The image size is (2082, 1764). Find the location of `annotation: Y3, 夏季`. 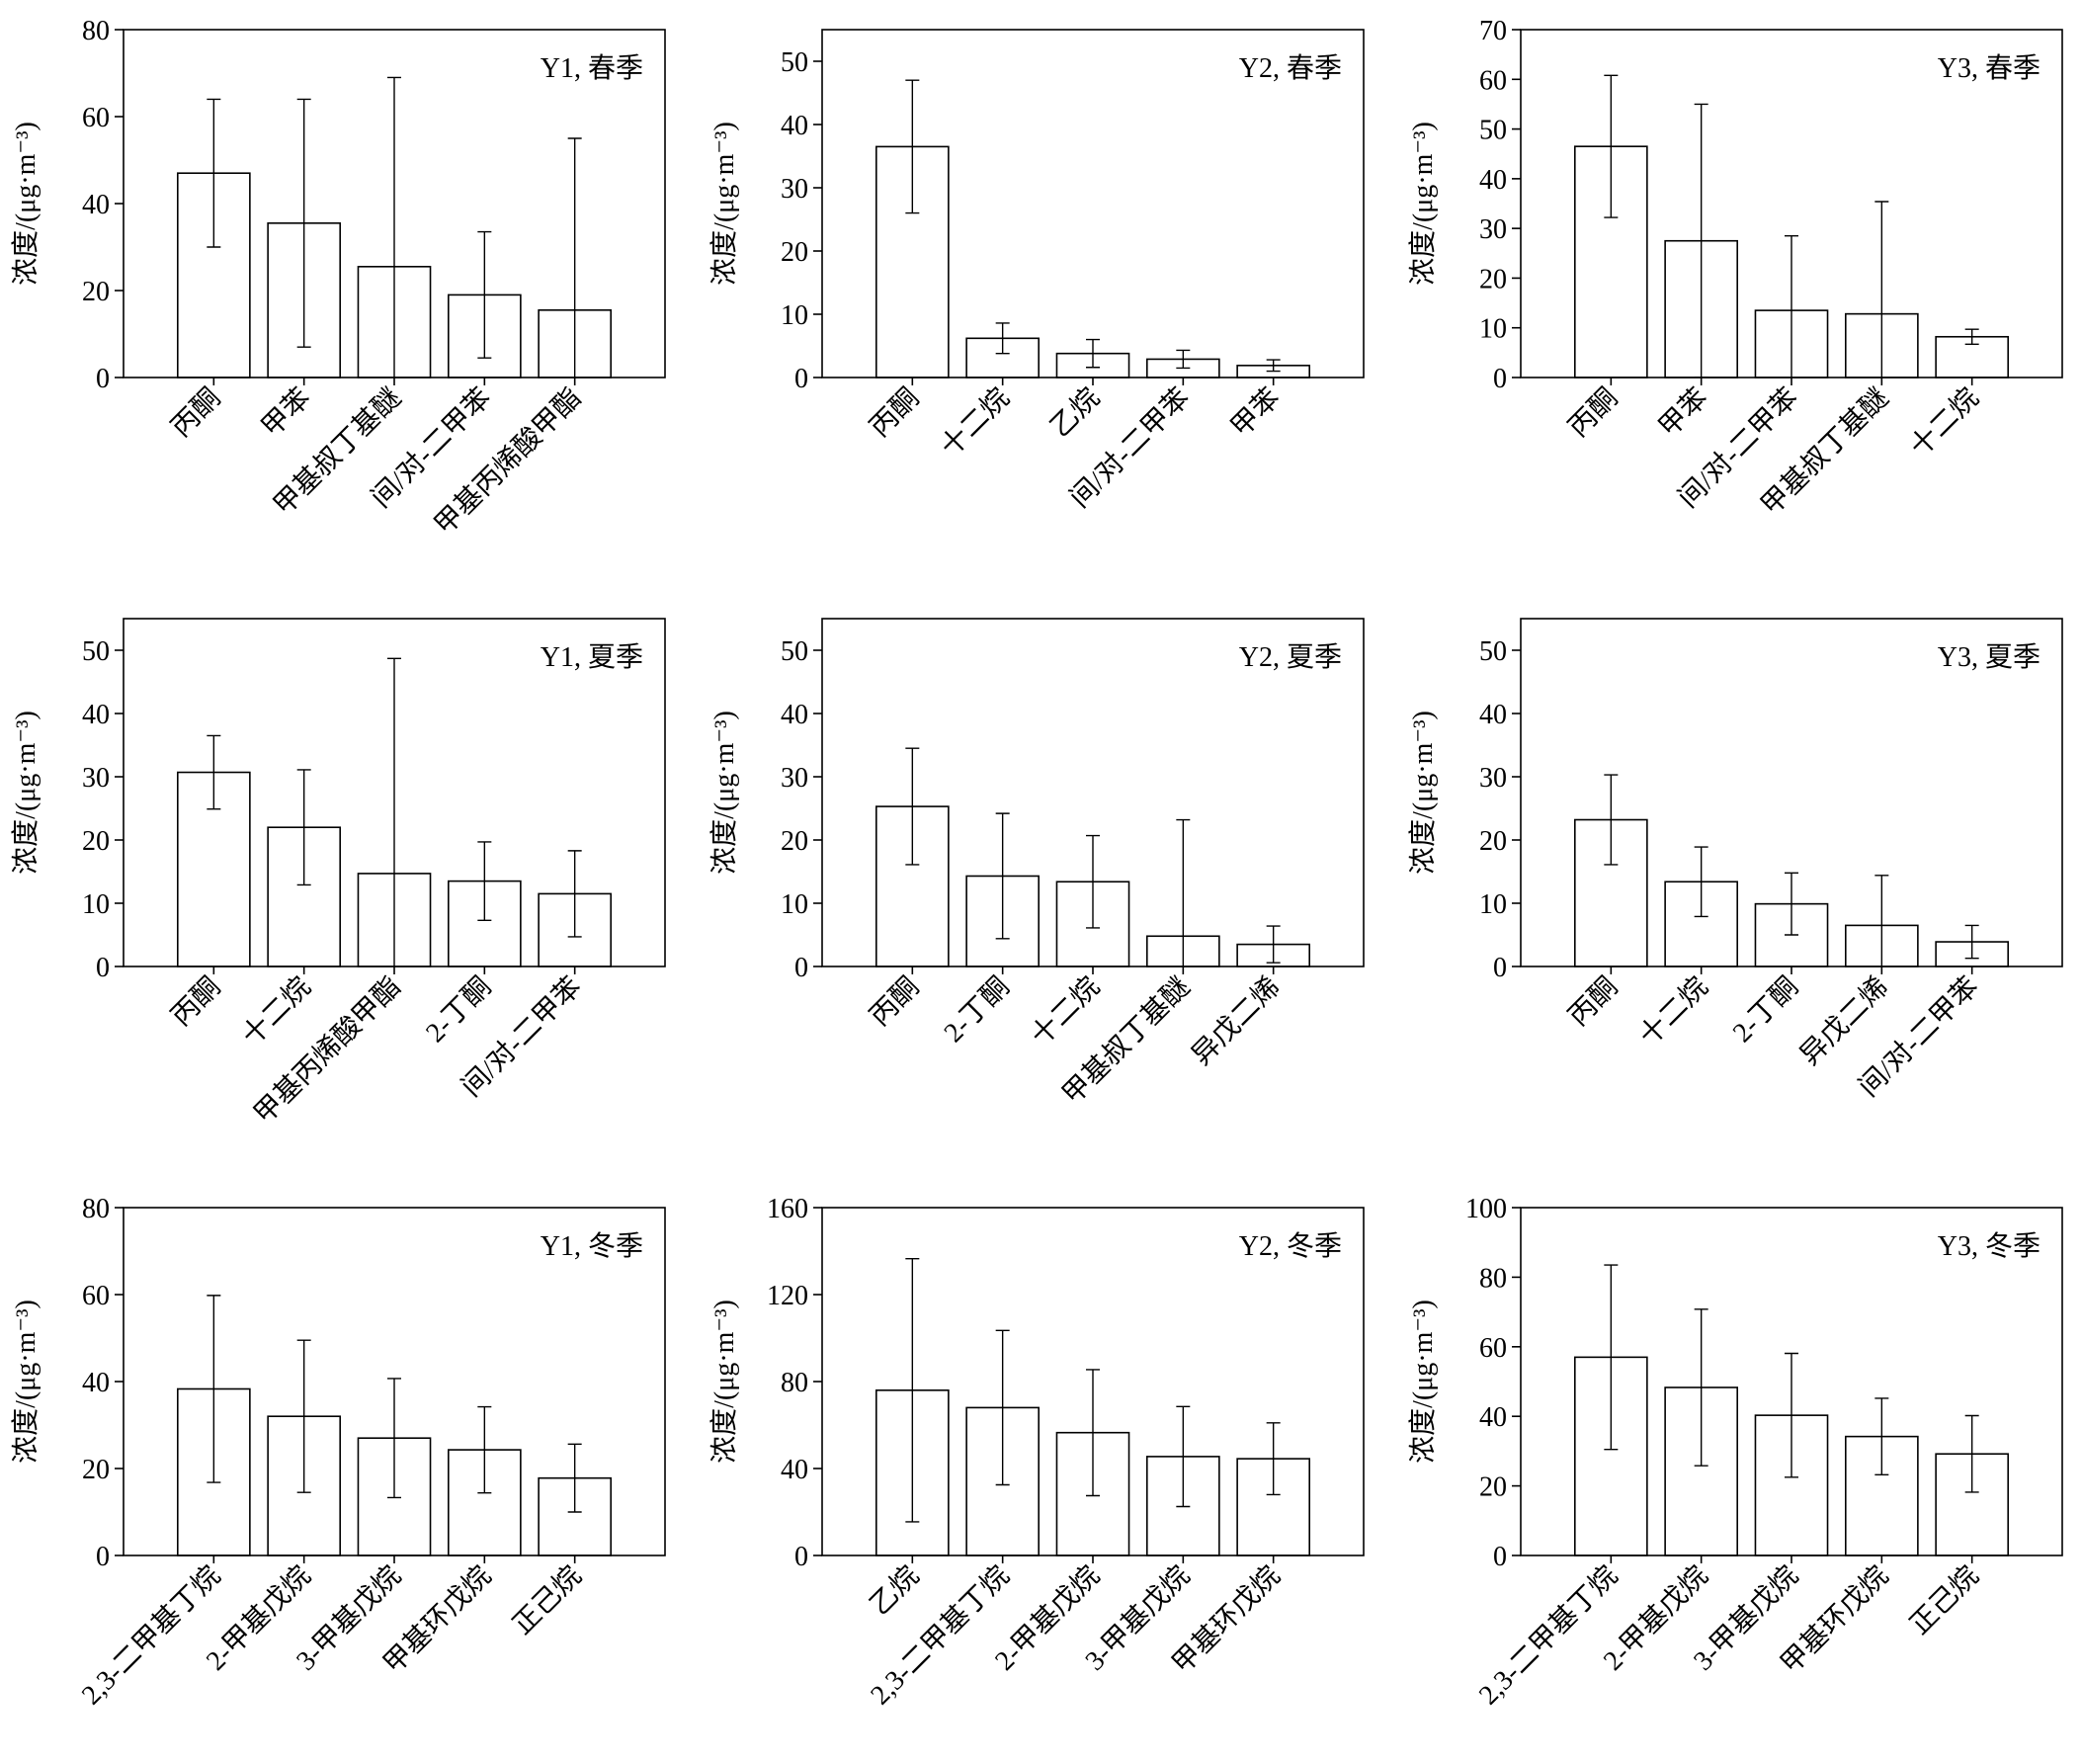

annotation: Y3, 夏季 is located at coordinates (1989, 657).